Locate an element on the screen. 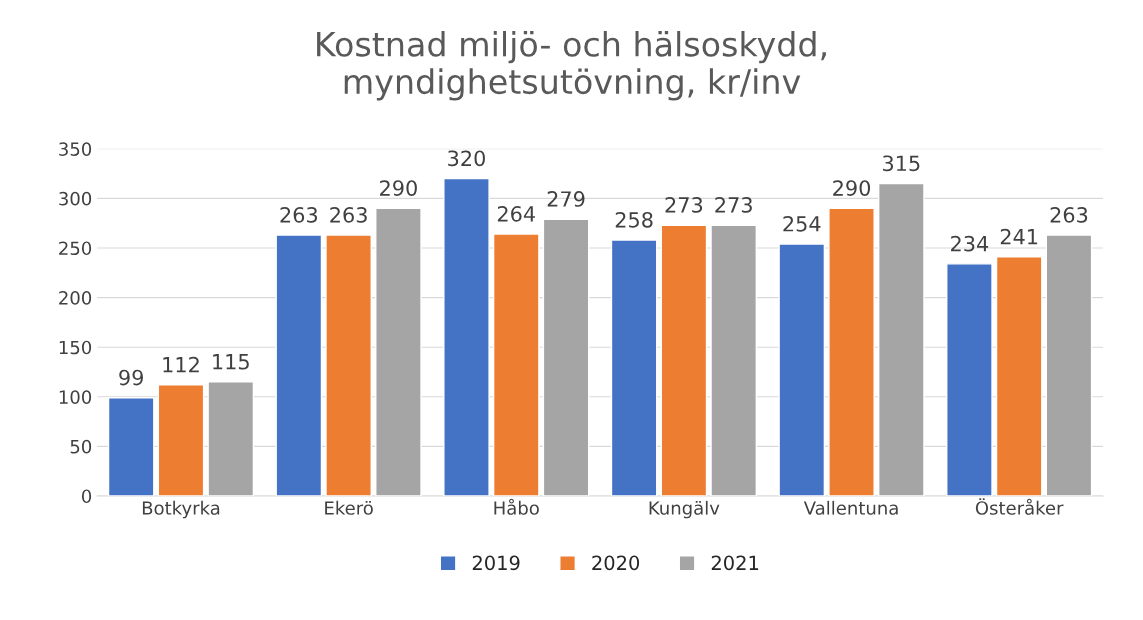 The width and height of the screenshot is (1143, 620). x-tick-label: Ekerö is located at coordinates (349, 507).